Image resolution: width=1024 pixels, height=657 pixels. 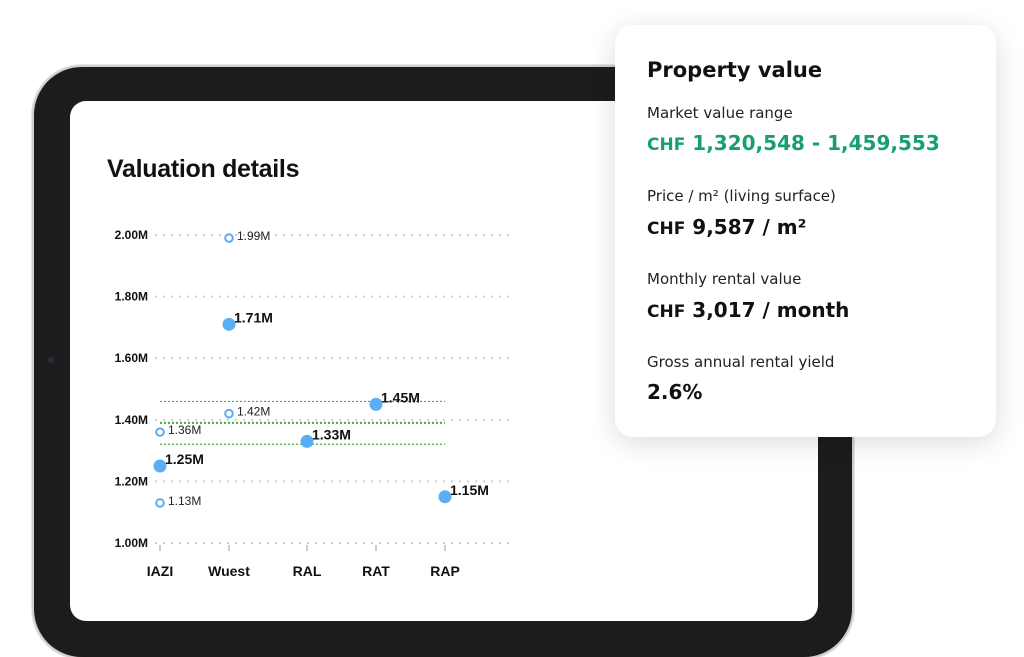 What do you see at coordinates (741, 362) in the screenshot?
I see `yield-label: Gross annual rental yield` at bounding box center [741, 362].